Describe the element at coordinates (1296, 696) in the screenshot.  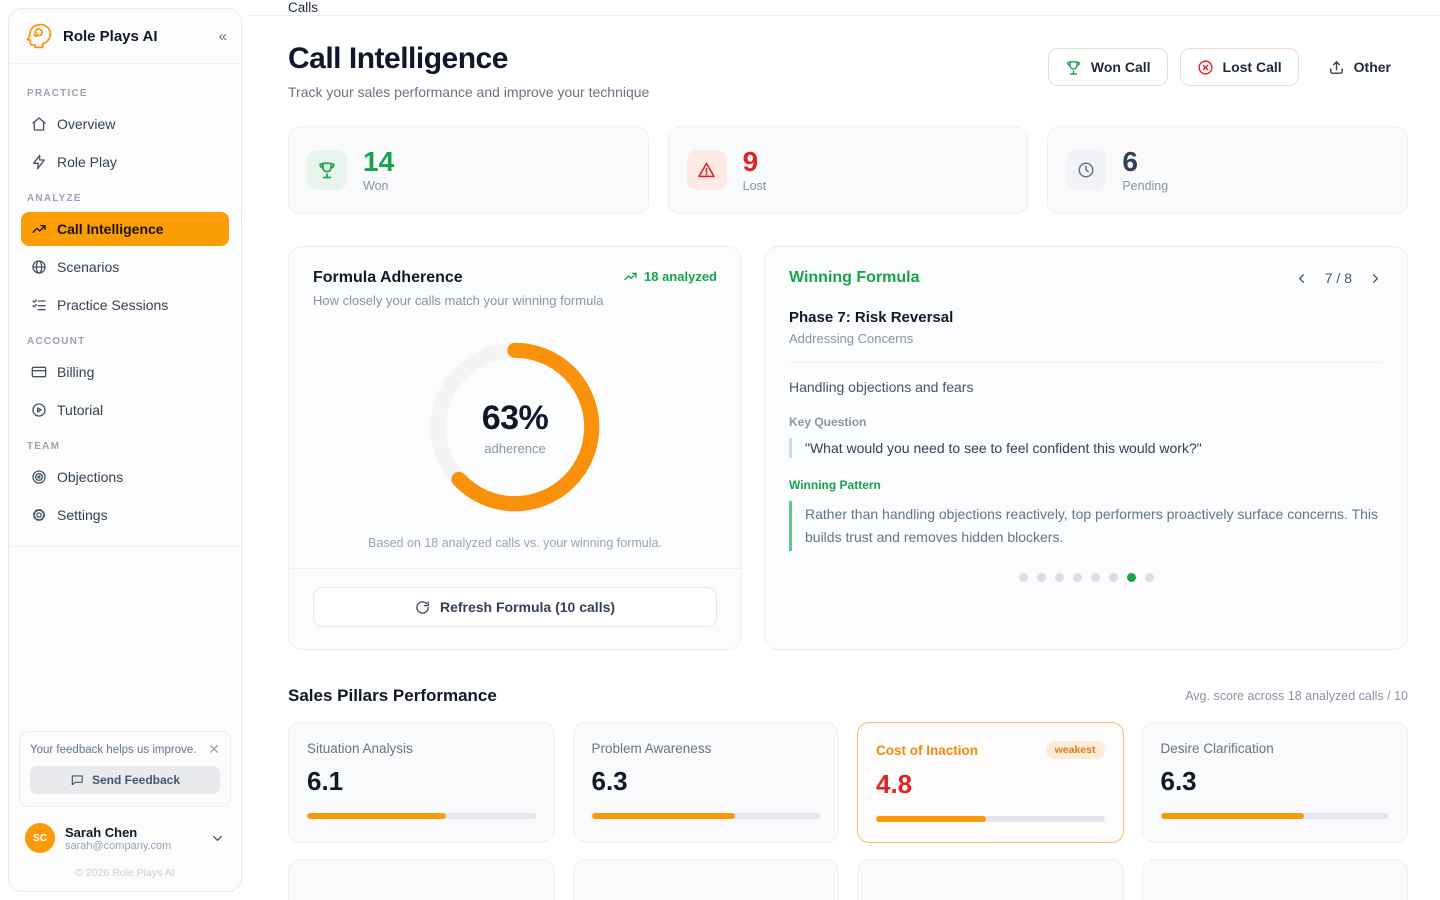
I see `pillars-note: Avg. score across 18 analyzed calls / 10` at that location.